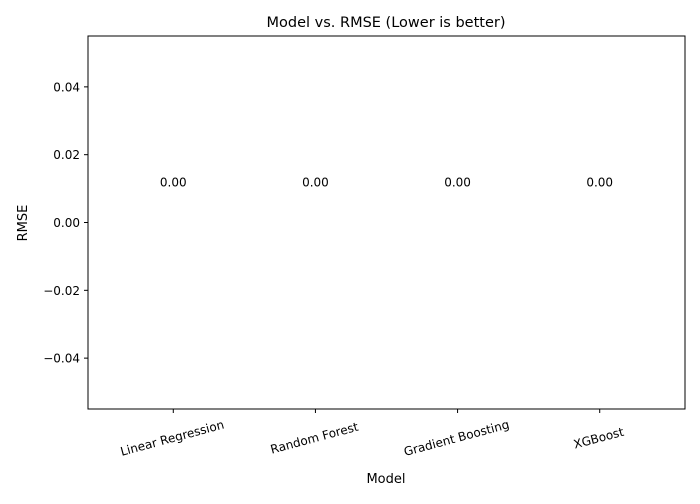  I want to click on data-label-1: 0.00, so click(315, 183).